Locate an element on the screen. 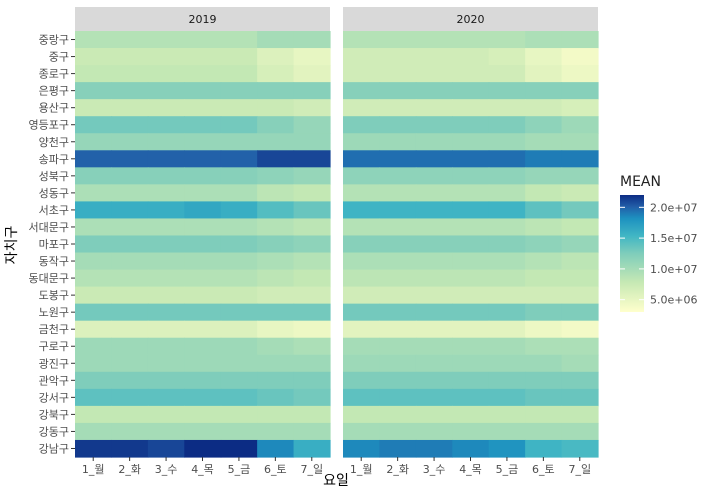  heatmap-cell: 2020 노원구 7_일: 12500000 is located at coordinates (580, 312).